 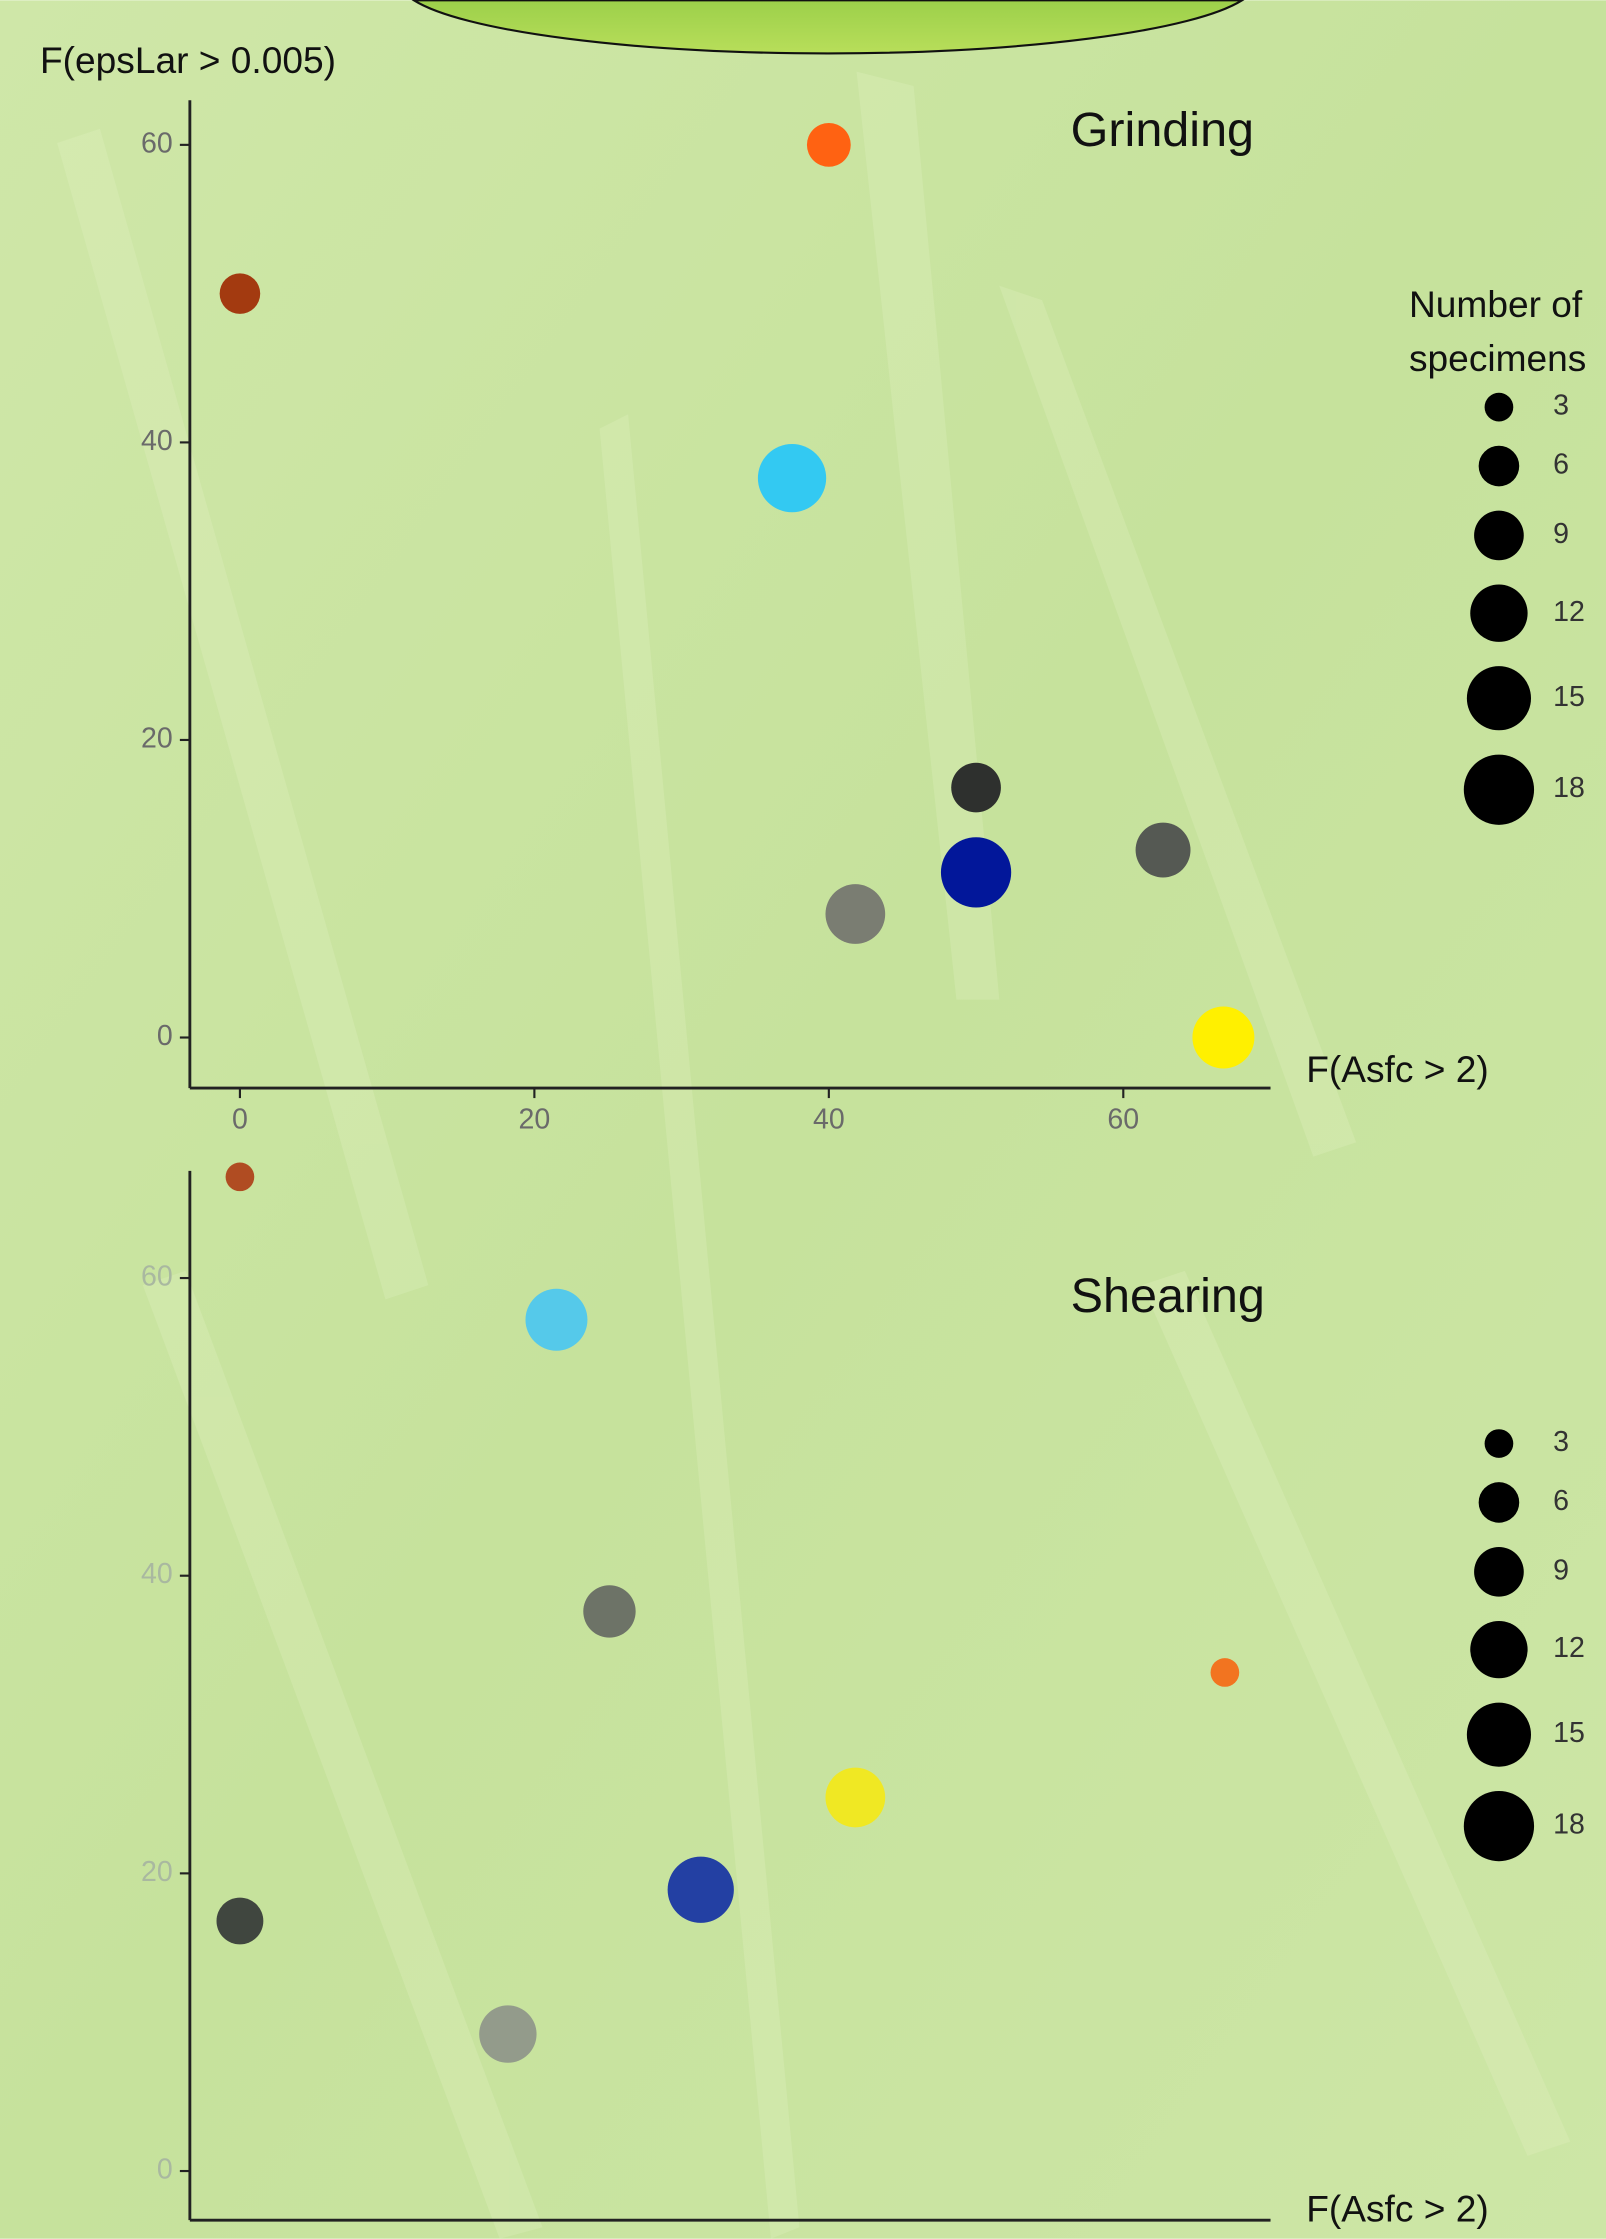 What do you see at coordinates (240, 1119) in the screenshot?
I see `x-tick-label: 0` at bounding box center [240, 1119].